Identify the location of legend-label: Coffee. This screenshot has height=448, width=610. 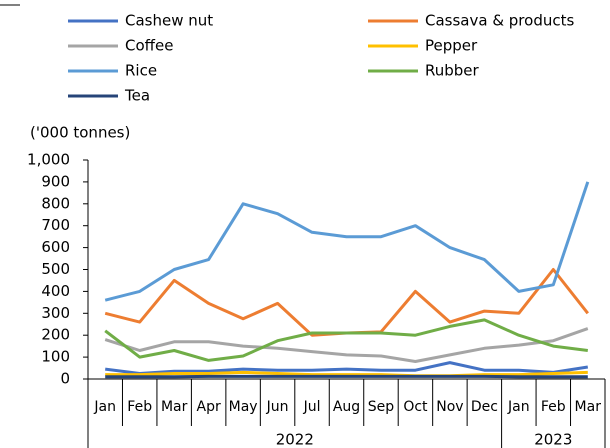
(149, 46).